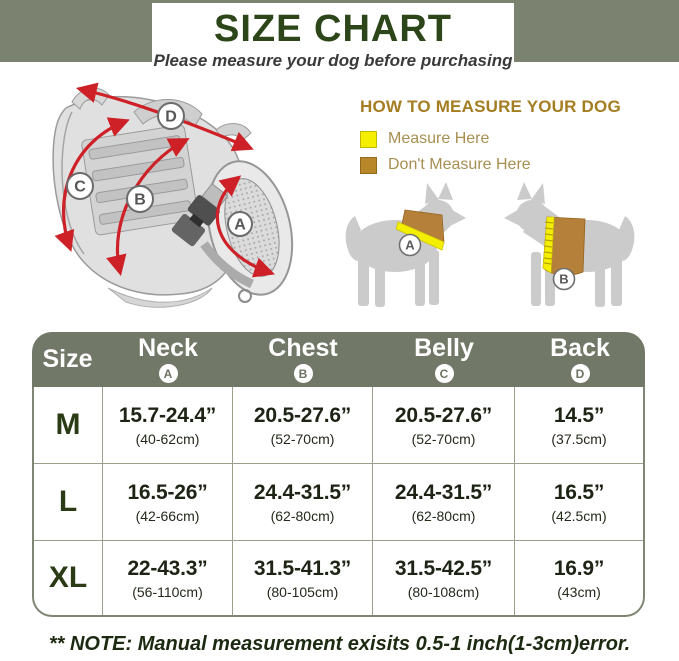  I want to click on column-label: Size, so click(67, 359).